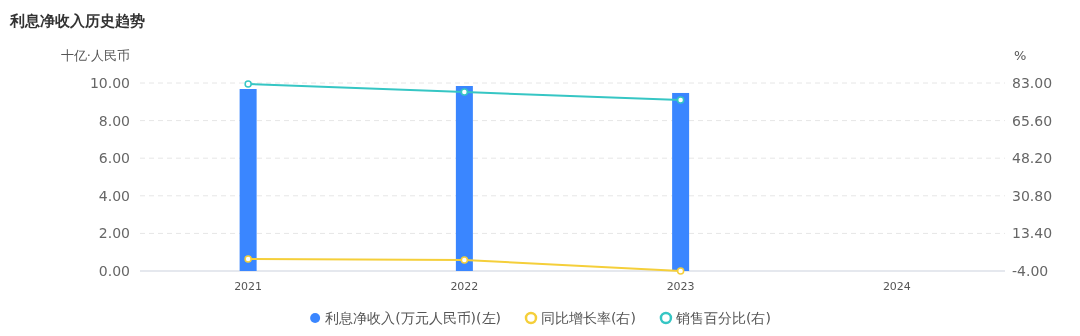 The height and width of the screenshot is (336, 1080). Describe the element at coordinates (896, 286) in the screenshot. I see `x-tick-label: 2024` at that location.